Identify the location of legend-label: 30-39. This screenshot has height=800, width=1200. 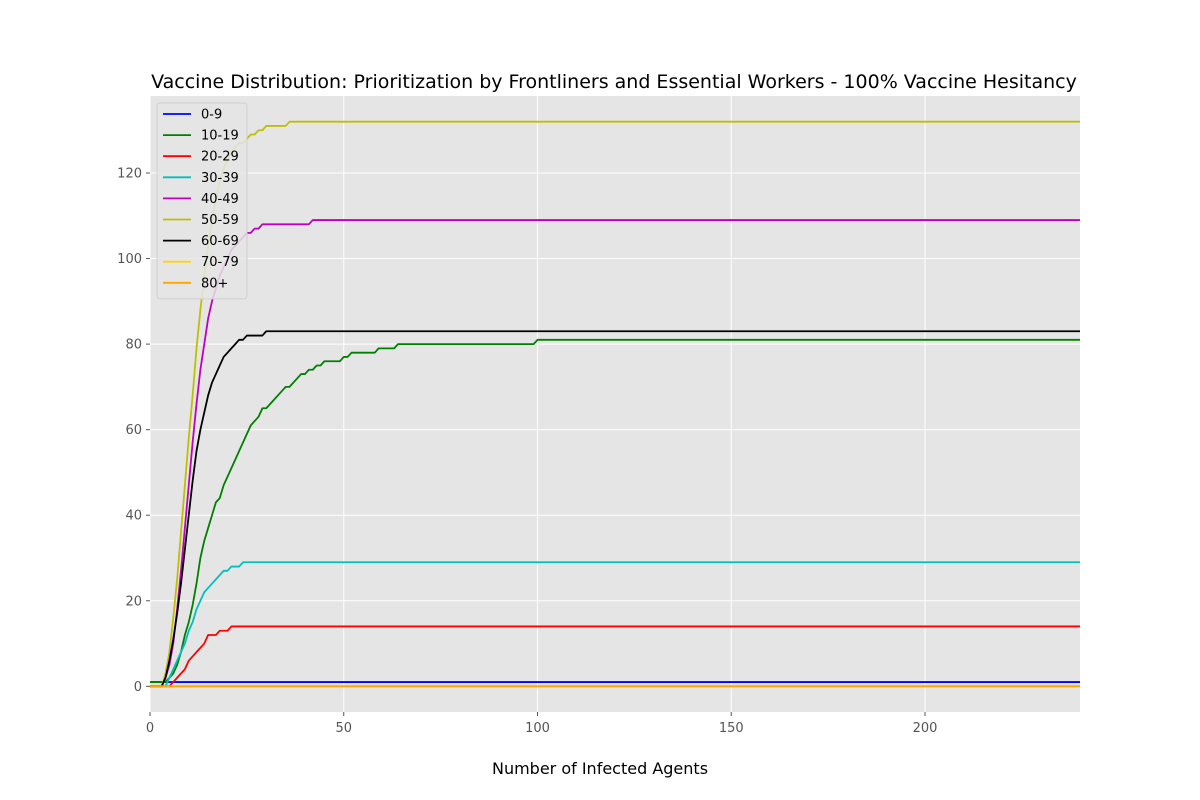
(220, 178).